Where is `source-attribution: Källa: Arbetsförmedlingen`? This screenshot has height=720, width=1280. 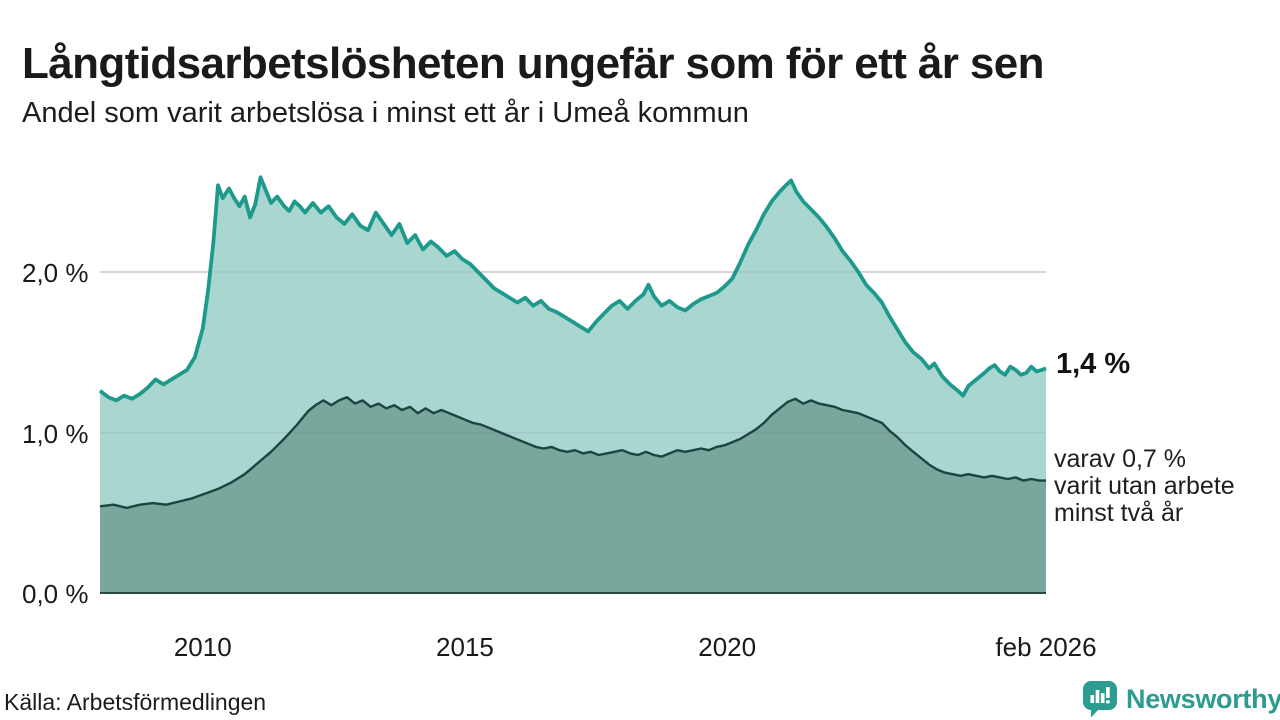
source-attribution: Källa: Arbetsförmedlingen is located at coordinates (135, 702).